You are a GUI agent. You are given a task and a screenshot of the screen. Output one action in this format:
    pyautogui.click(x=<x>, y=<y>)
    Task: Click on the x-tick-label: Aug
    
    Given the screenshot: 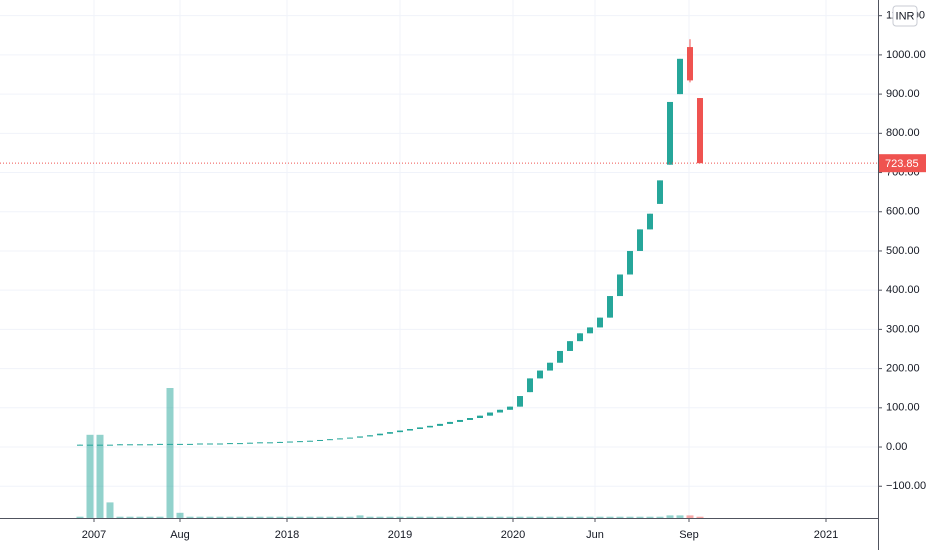 What is the action you would take?
    pyautogui.click(x=180, y=535)
    